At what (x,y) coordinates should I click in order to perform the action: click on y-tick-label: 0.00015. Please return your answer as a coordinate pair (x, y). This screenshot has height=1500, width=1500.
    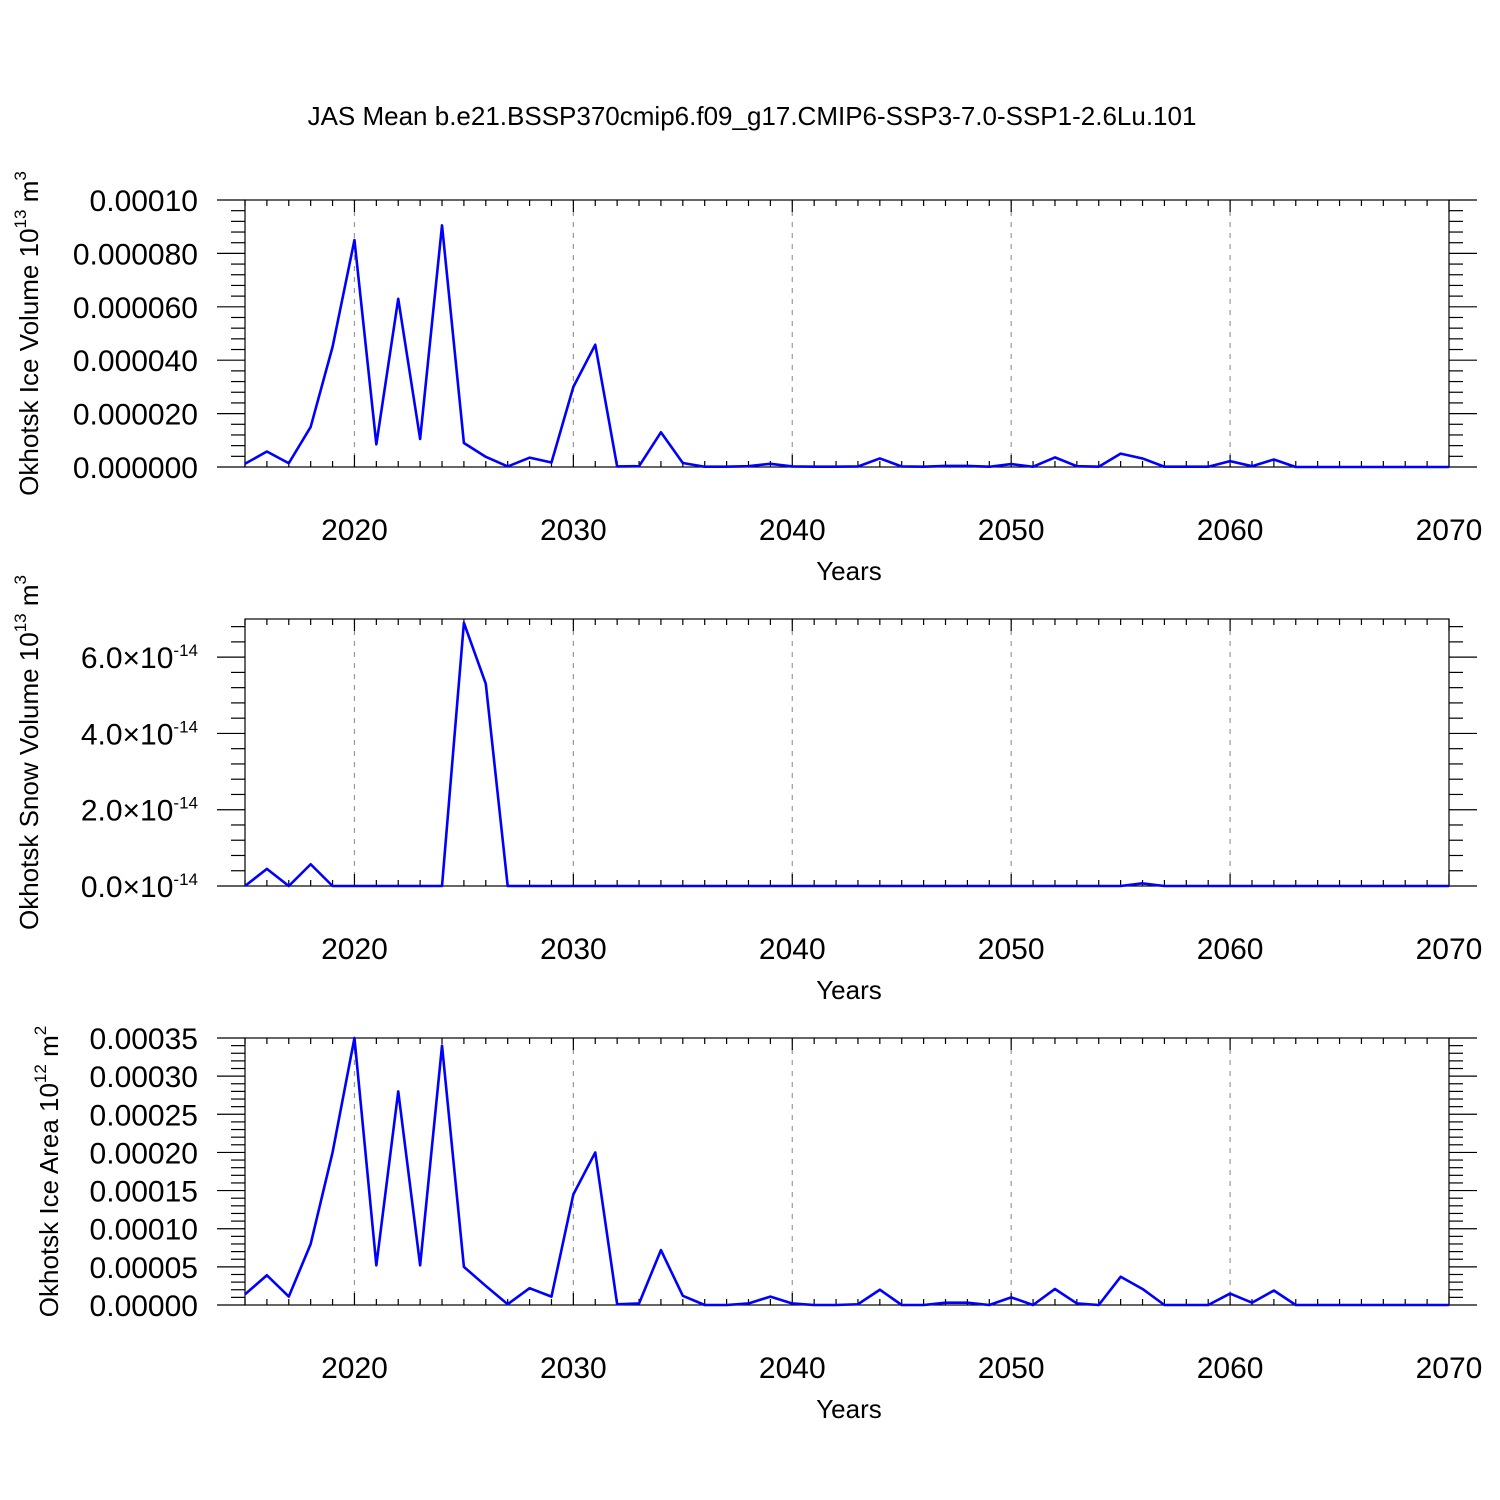
    Looking at the image, I should click on (144, 1192).